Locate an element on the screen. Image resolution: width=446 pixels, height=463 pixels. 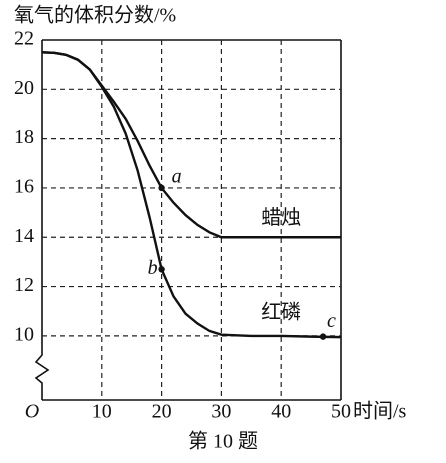
x-tick-label: 30 is located at coordinates (221, 412).